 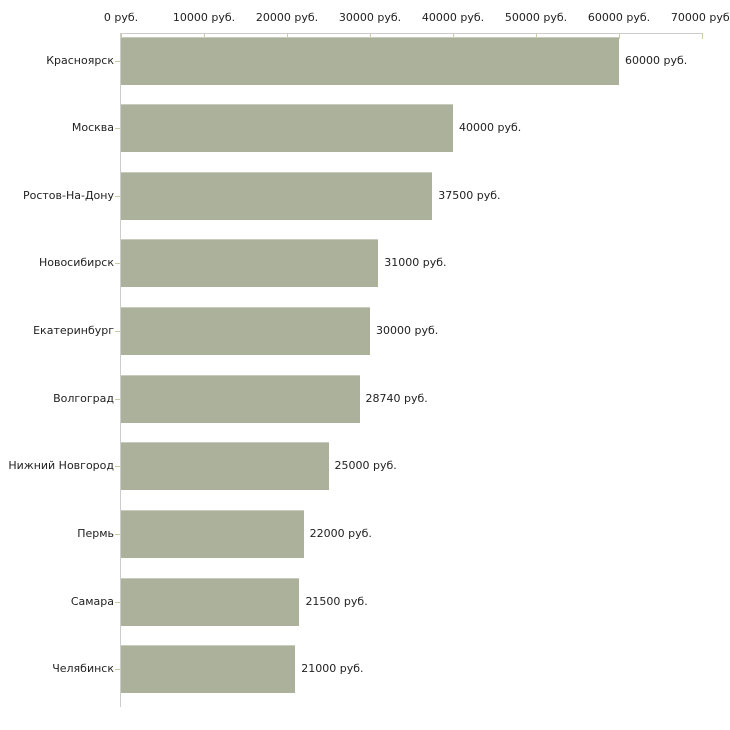 What do you see at coordinates (453, 17) in the screenshot?
I see `x-axis-tick-label: 40000 руб.` at bounding box center [453, 17].